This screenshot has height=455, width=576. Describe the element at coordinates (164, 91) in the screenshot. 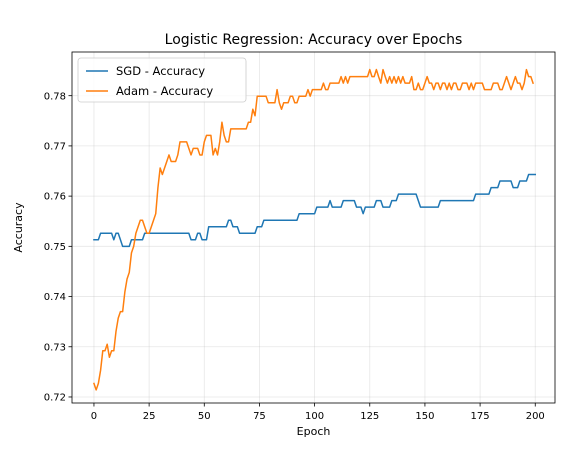

I see `legend-label-adam: Adam - Accuracy` at that location.